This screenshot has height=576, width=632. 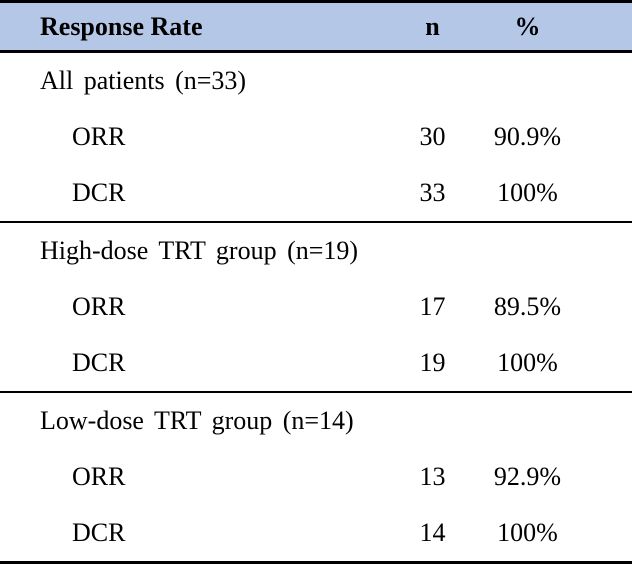 I want to click on section-title: High-dose TRT group (n=19), so click(x=199, y=250).